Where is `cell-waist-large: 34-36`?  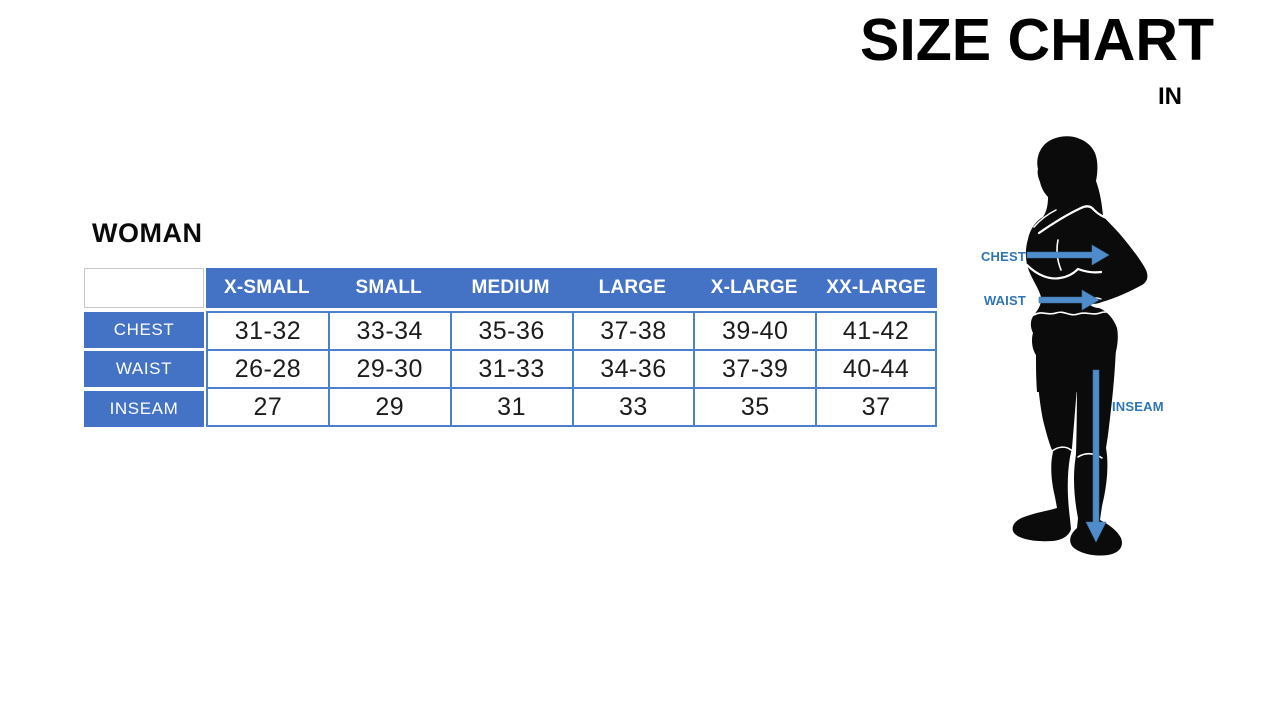 cell-waist-large: 34-36 is located at coordinates (632, 370).